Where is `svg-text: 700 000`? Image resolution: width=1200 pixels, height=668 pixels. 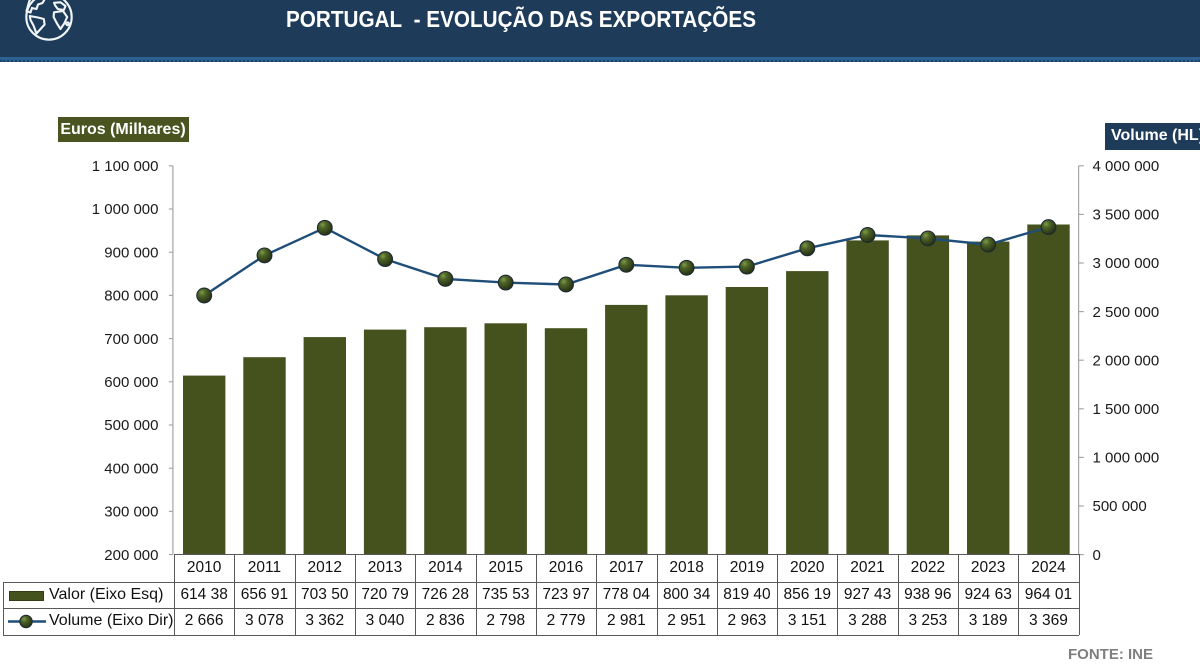
svg-text: 700 000 is located at coordinates (131, 339).